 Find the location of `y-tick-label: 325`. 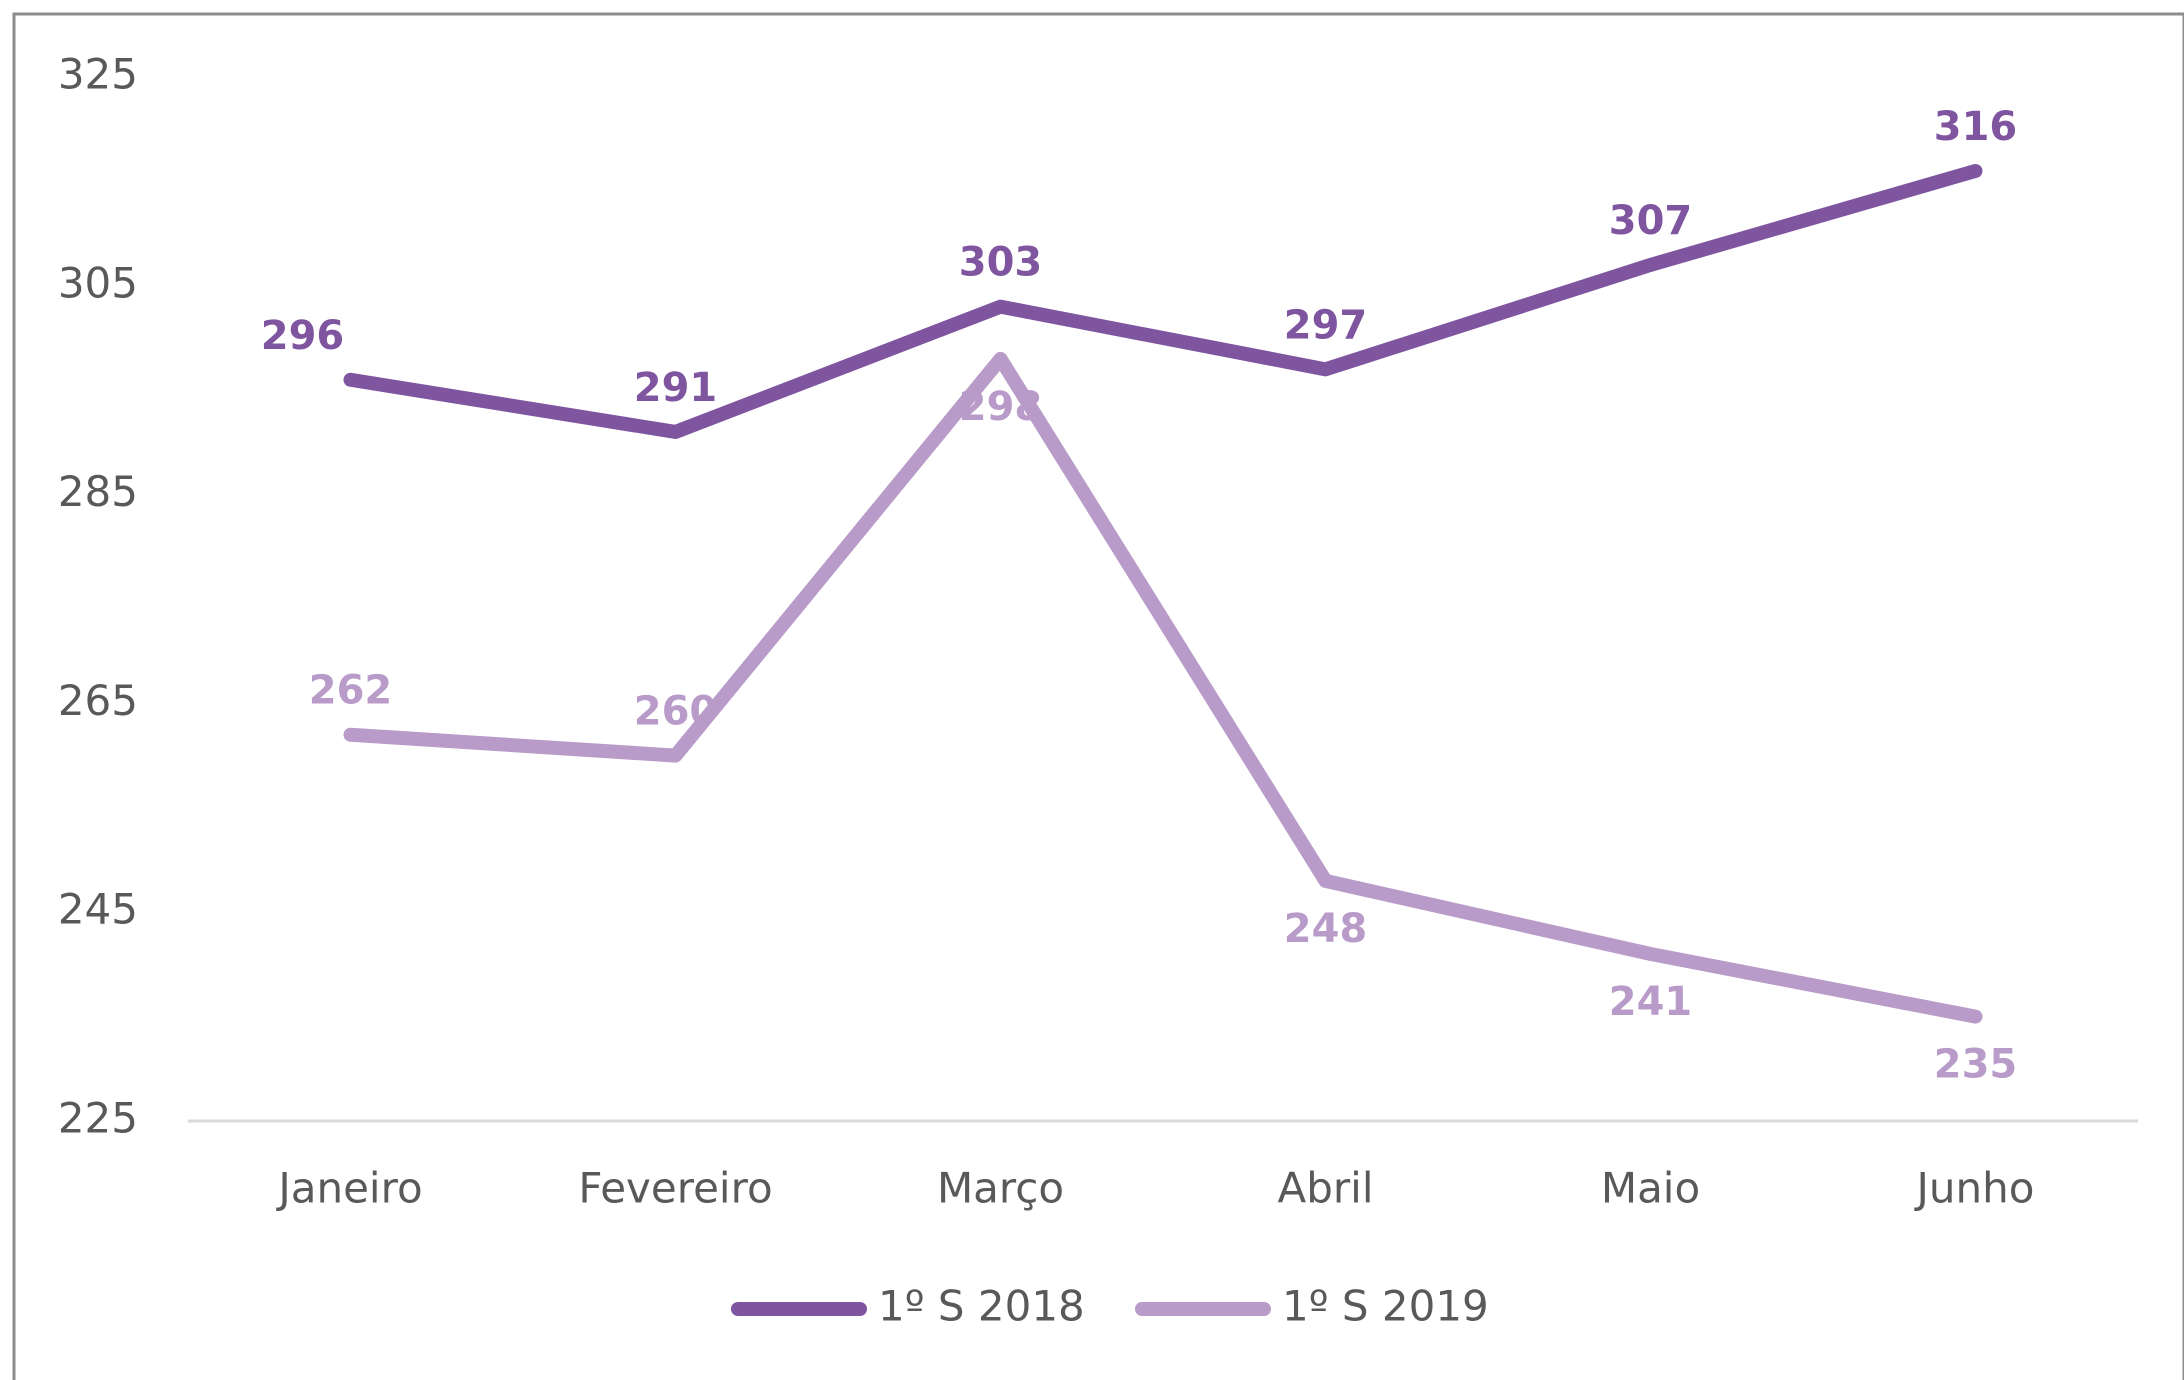

y-tick-label: 325 is located at coordinates (98, 74).